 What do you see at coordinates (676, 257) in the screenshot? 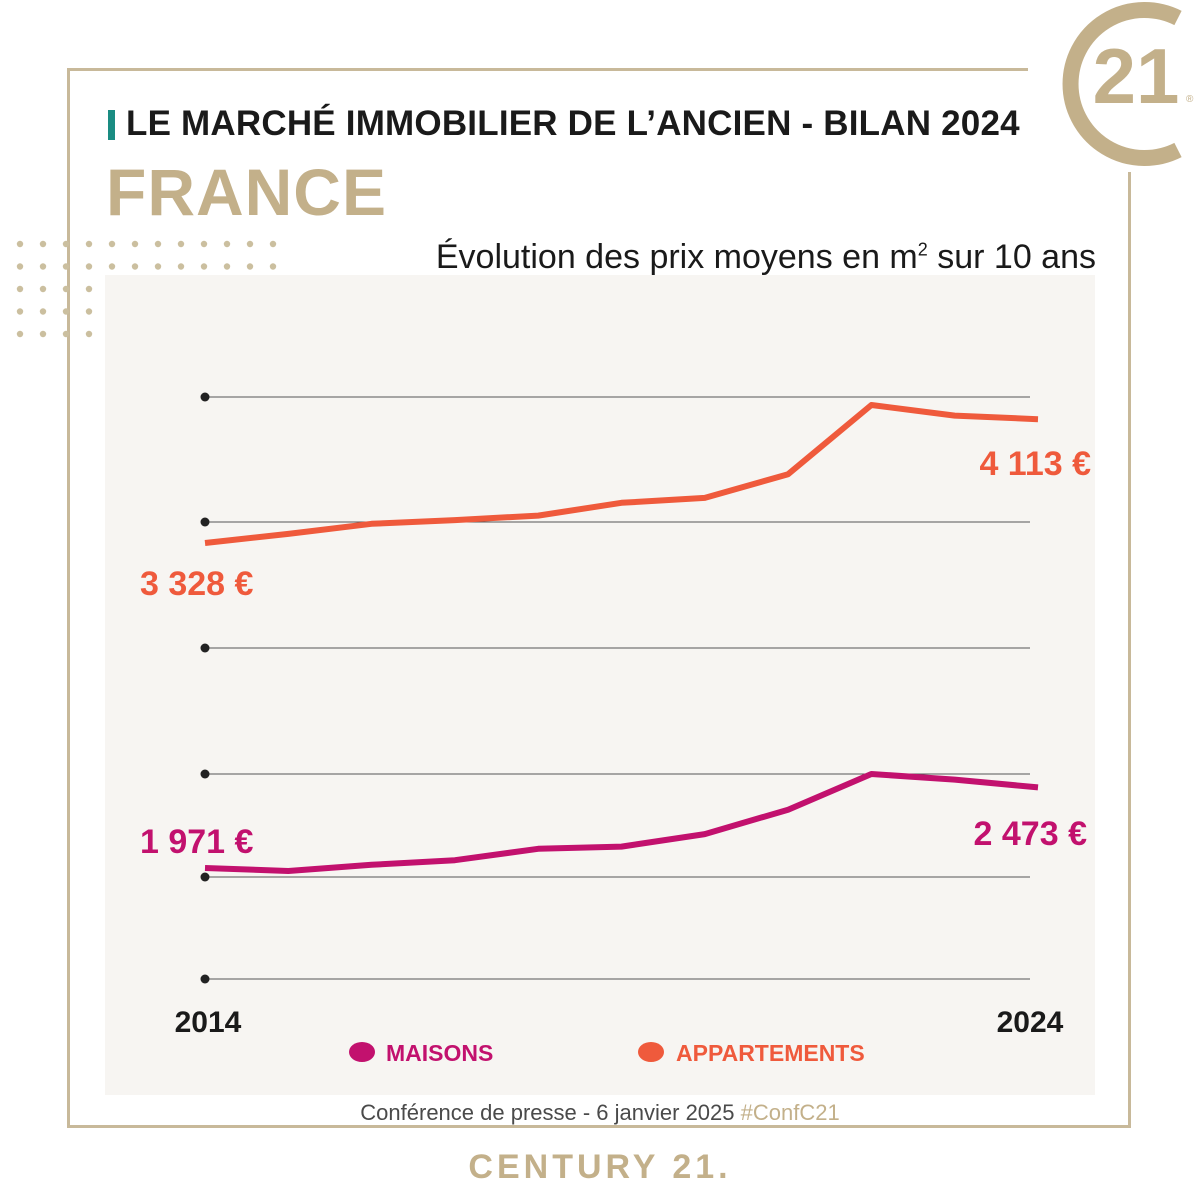
I see `chart-title-main: Évolution des prix moyens en m` at bounding box center [676, 257].